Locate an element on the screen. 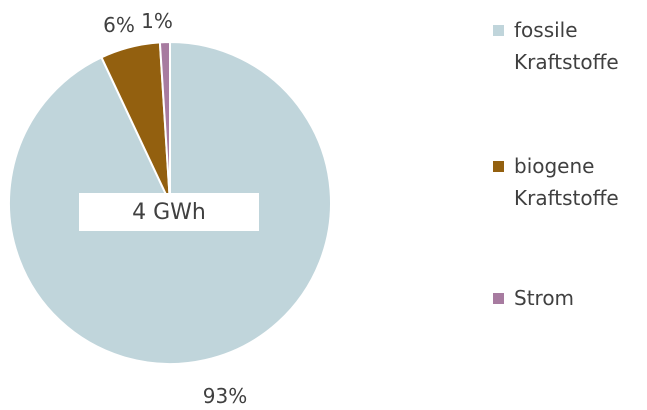 This screenshot has width=647, height=410. legend-swatch-biogene is located at coordinates (498, 166).